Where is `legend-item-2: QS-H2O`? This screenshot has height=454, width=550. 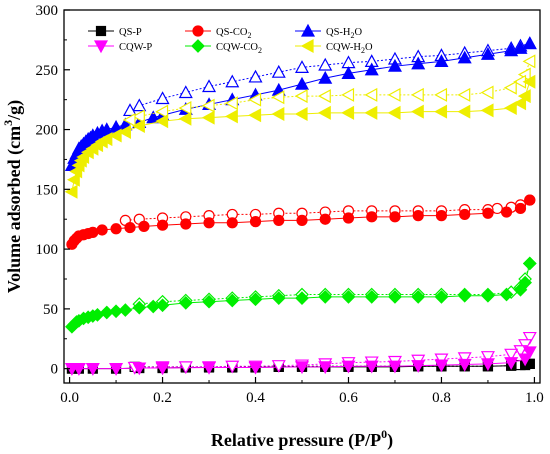 legend-item-2: QS-H2O is located at coordinates (329, 31).